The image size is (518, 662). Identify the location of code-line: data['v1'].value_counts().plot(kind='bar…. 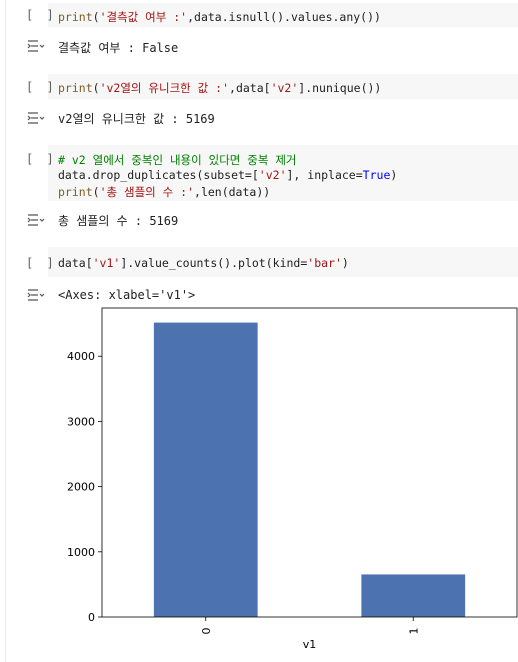
(203, 263).